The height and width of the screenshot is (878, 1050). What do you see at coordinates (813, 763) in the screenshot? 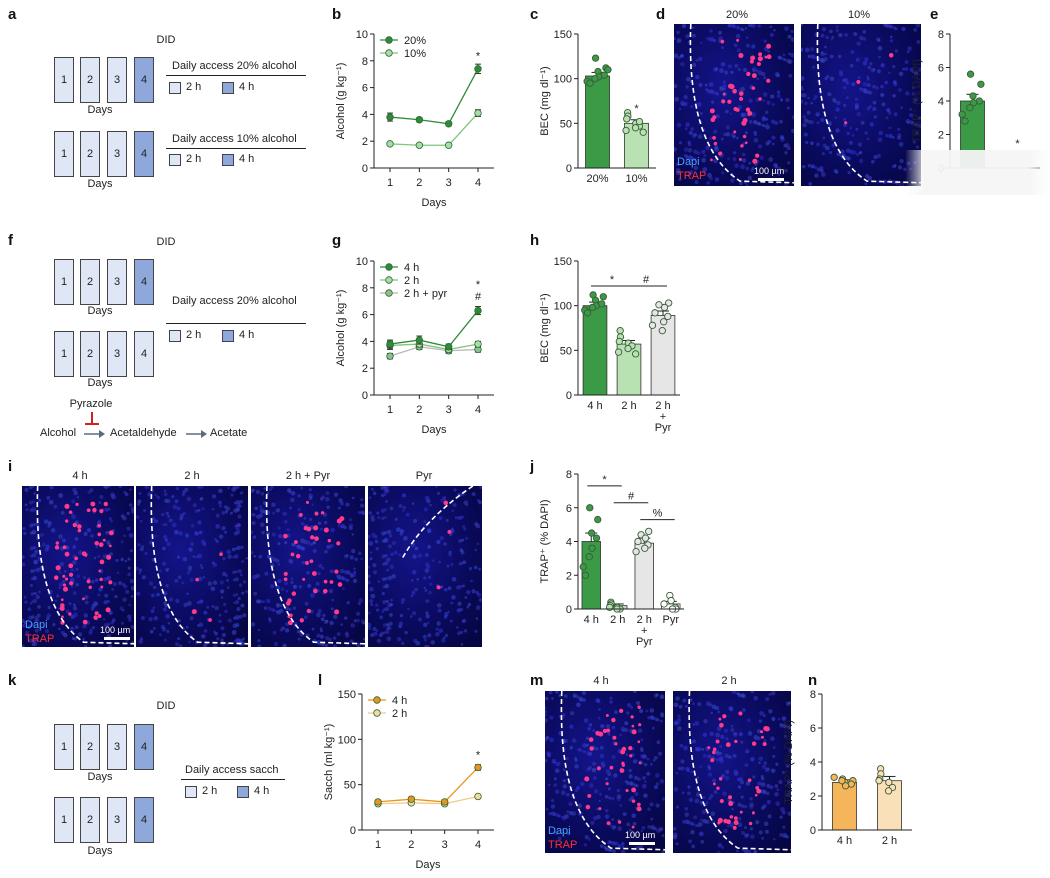
I see `y-tick-label: 4` at bounding box center [813, 763].